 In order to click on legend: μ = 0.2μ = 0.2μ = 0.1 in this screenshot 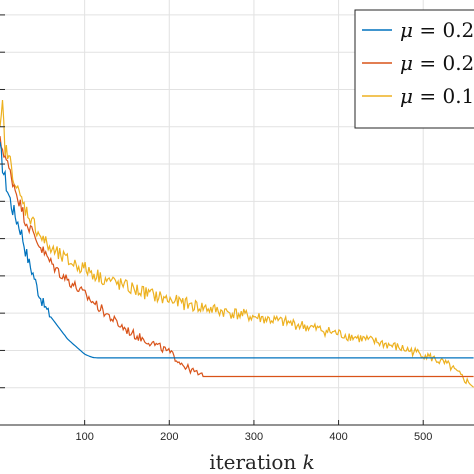, I will do `click(414, 69)`.